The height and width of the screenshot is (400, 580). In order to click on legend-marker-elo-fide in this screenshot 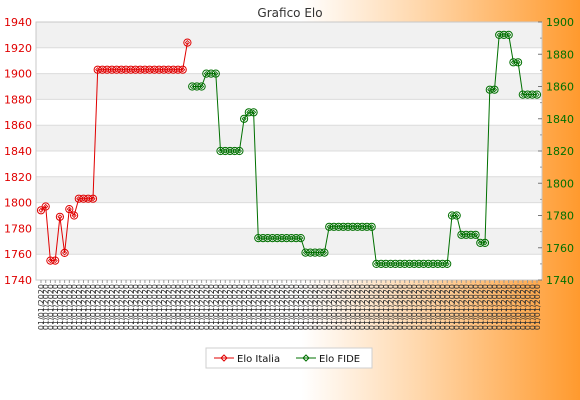, I will do `click(306, 358)`.